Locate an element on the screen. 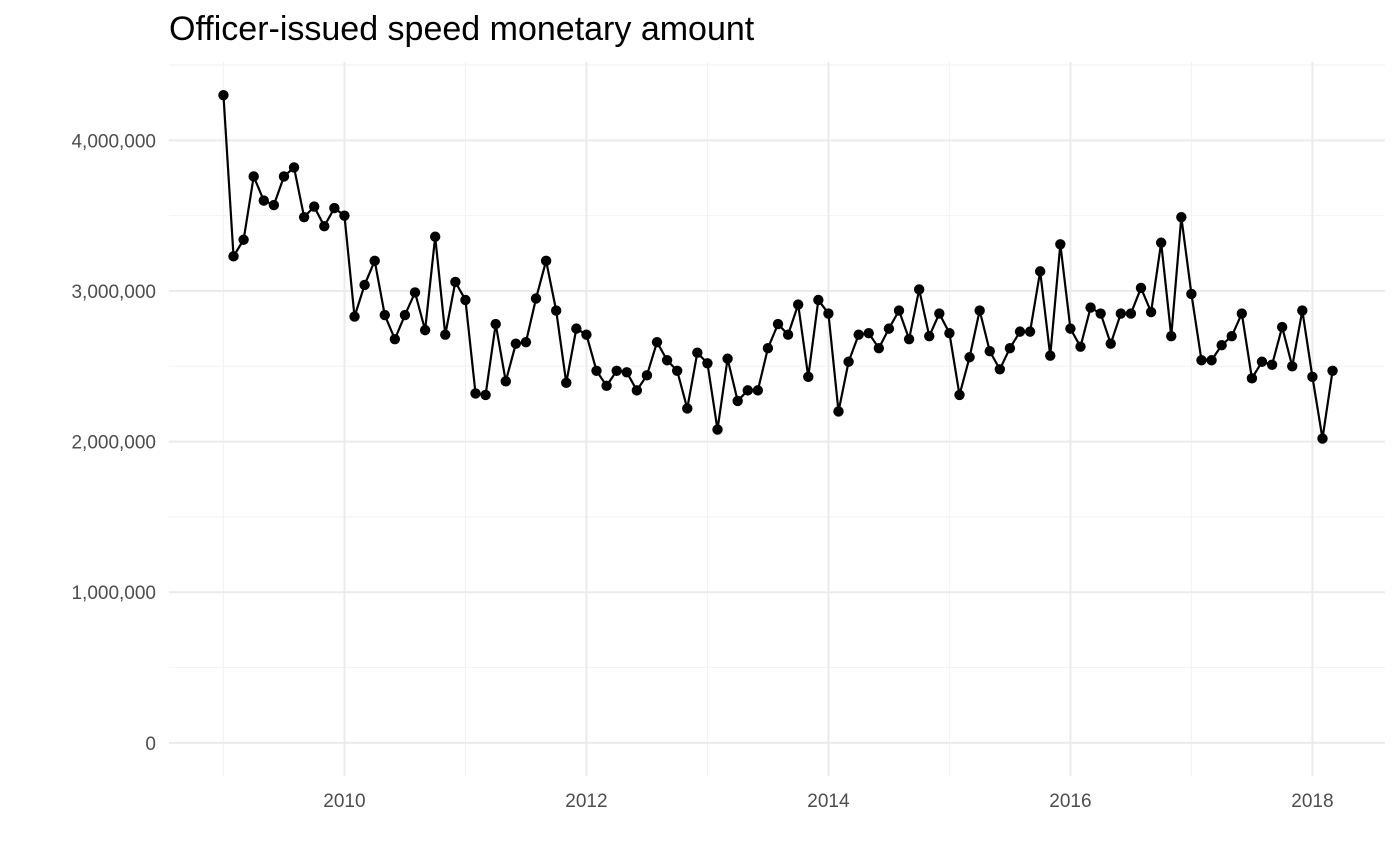 This screenshot has width=1400, height=865. x-tick-label: 2012 is located at coordinates (586, 801).